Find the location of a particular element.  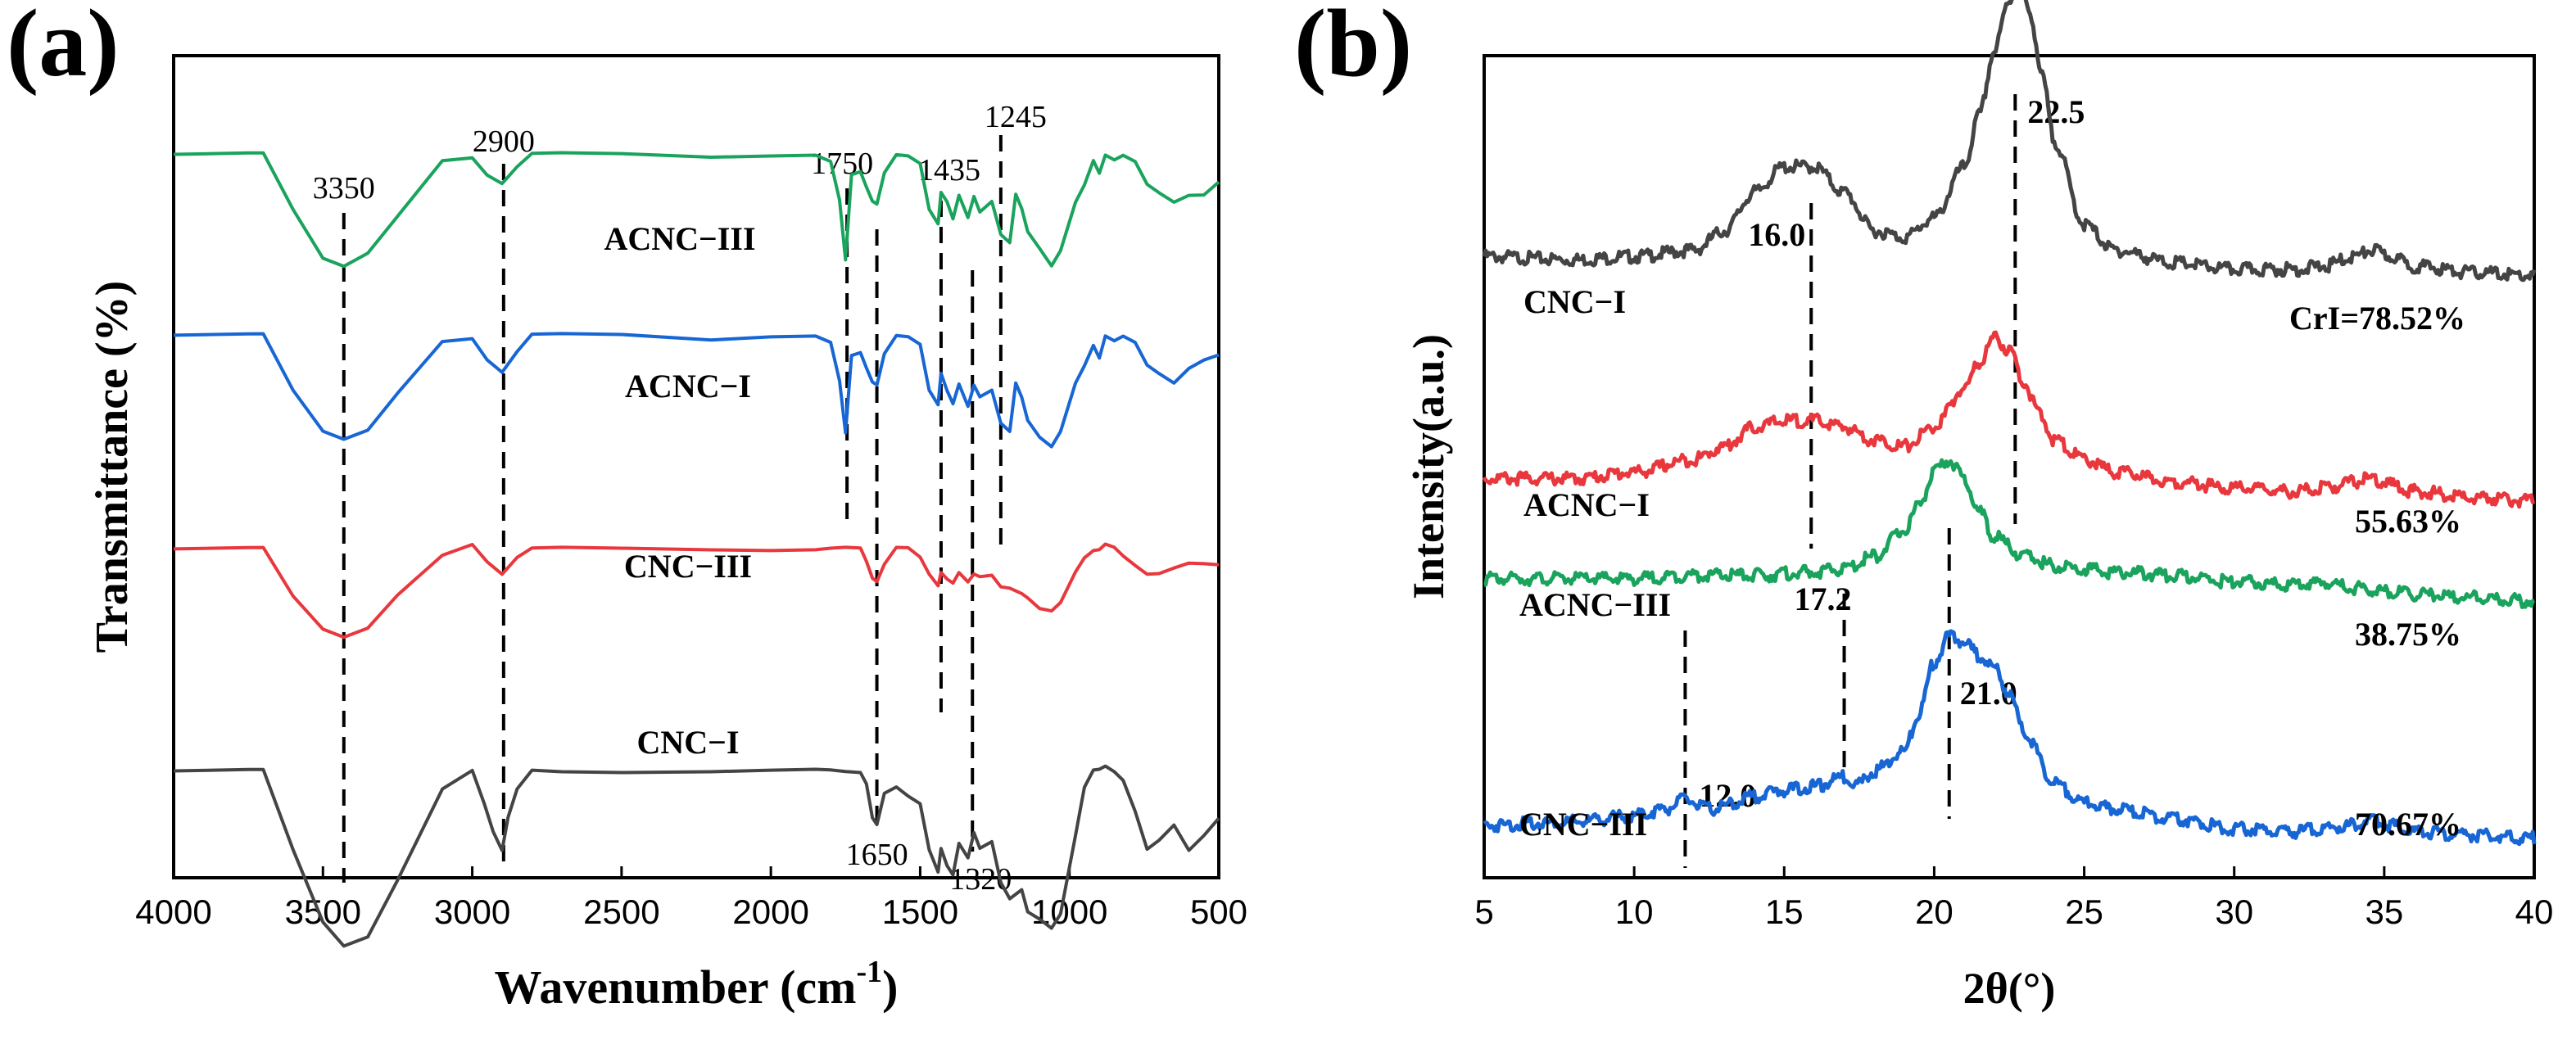

panel-a-label: (a) is located at coordinates (63, 48).